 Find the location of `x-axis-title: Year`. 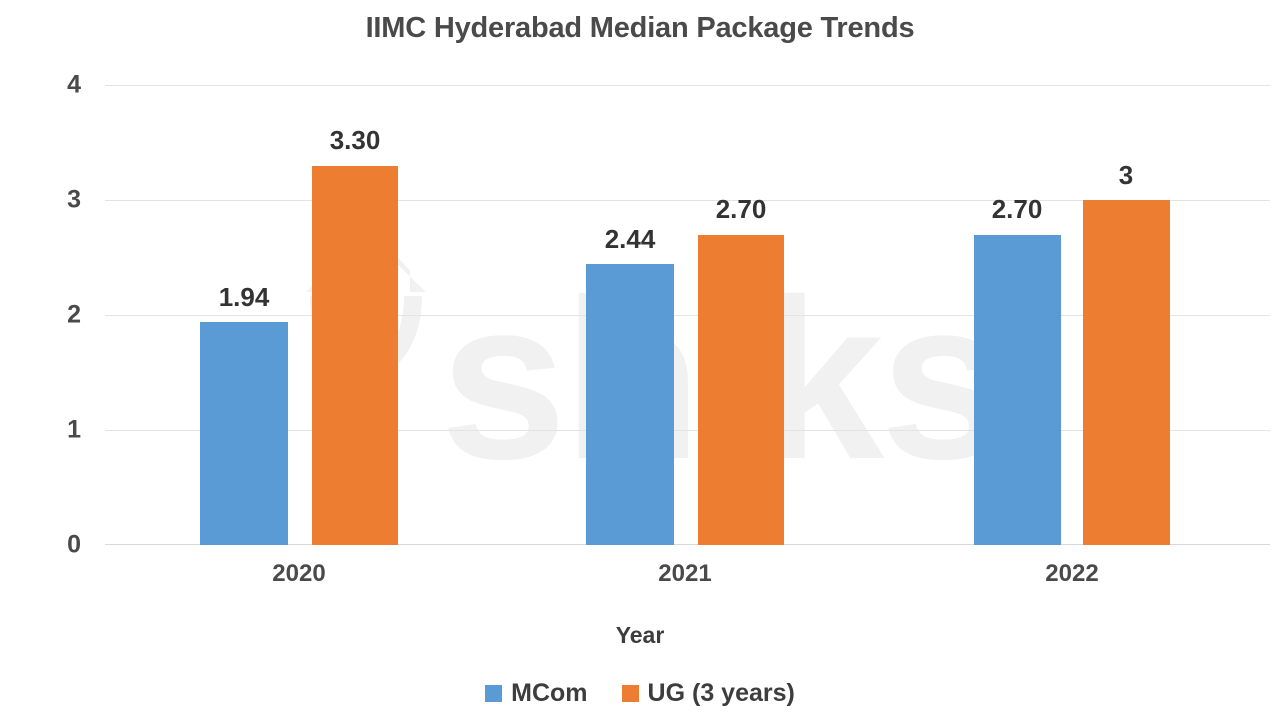

x-axis-title: Year is located at coordinates (640, 635).